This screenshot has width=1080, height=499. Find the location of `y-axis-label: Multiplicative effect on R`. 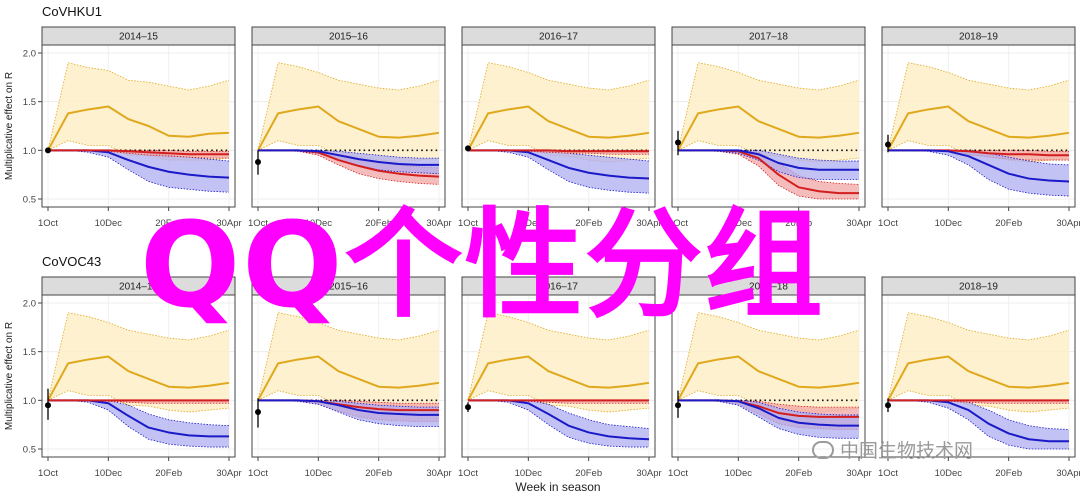

y-axis-label: Multiplicative effect on R is located at coordinates (9, 376).